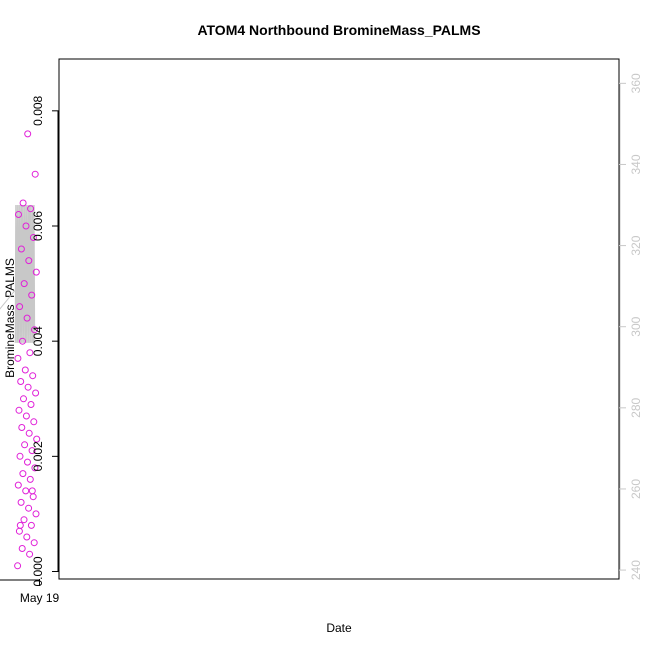  I want to click on y2-tick-label: 300, so click(636, 326).